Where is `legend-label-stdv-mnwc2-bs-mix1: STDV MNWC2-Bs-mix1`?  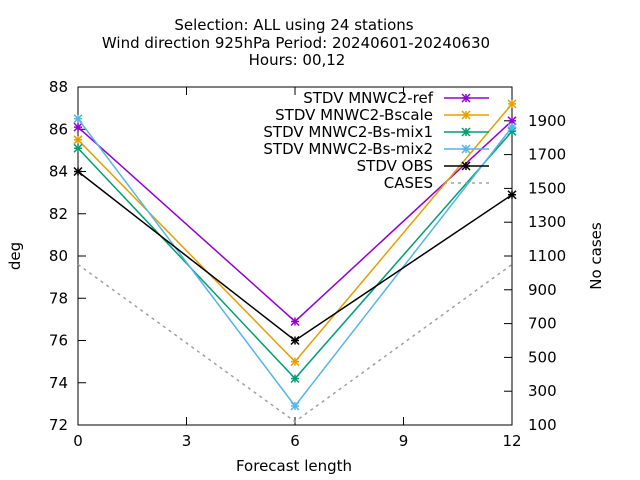 legend-label-stdv-mnwc2-bs-mix1: STDV MNWC2-Bs-mix1 is located at coordinates (348, 132).